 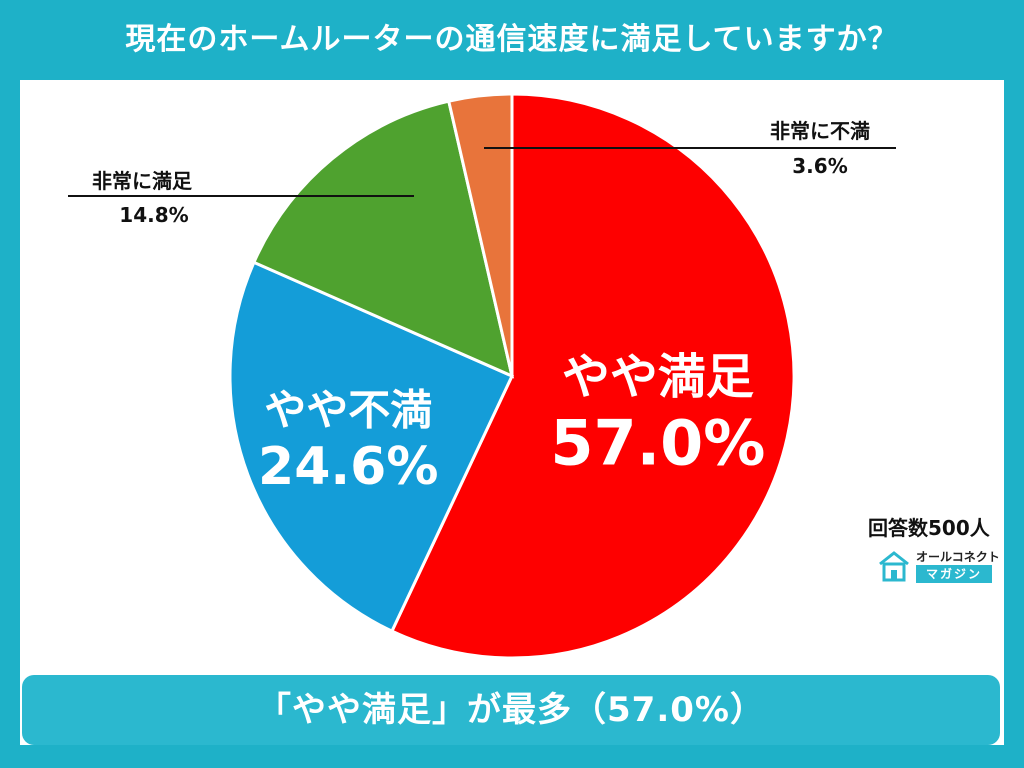 What do you see at coordinates (348, 409) in the screenshot?
I see `slice-label-1: やや不満` at bounding box center [348, 409].